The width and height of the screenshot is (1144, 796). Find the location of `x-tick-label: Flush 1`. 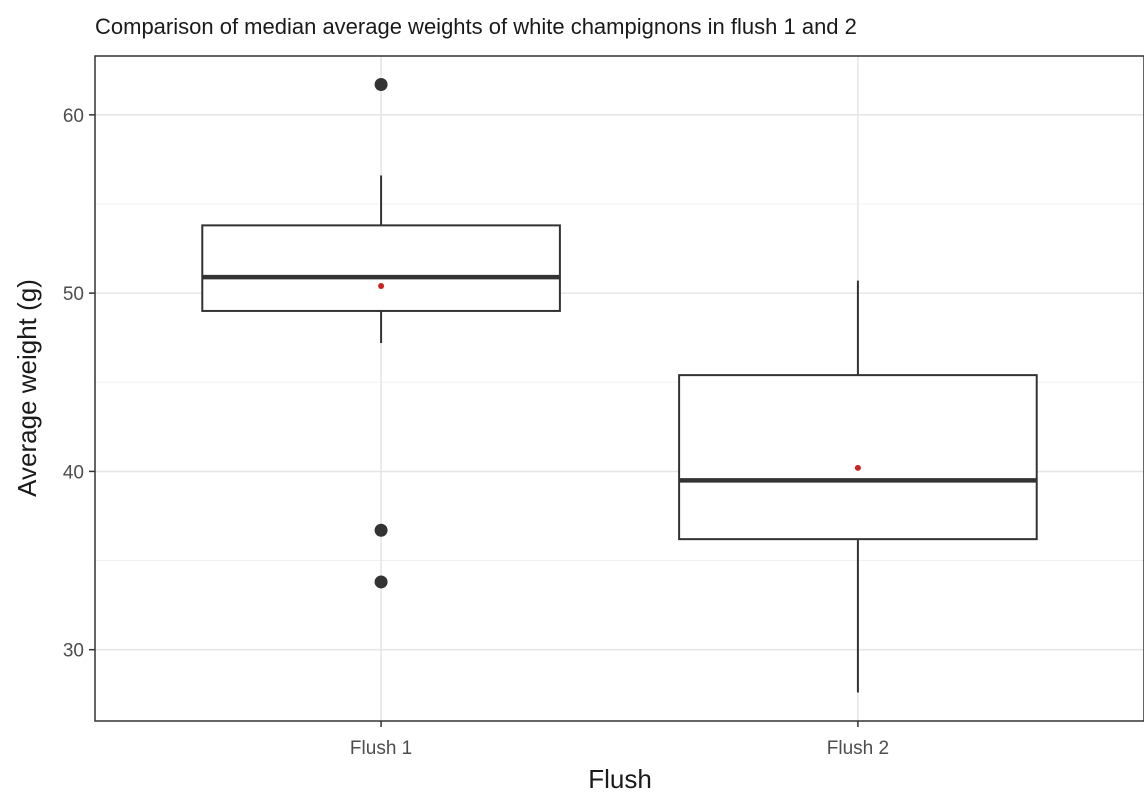

x-tick-label: Flush 1 is located at coordinates (381, 748).